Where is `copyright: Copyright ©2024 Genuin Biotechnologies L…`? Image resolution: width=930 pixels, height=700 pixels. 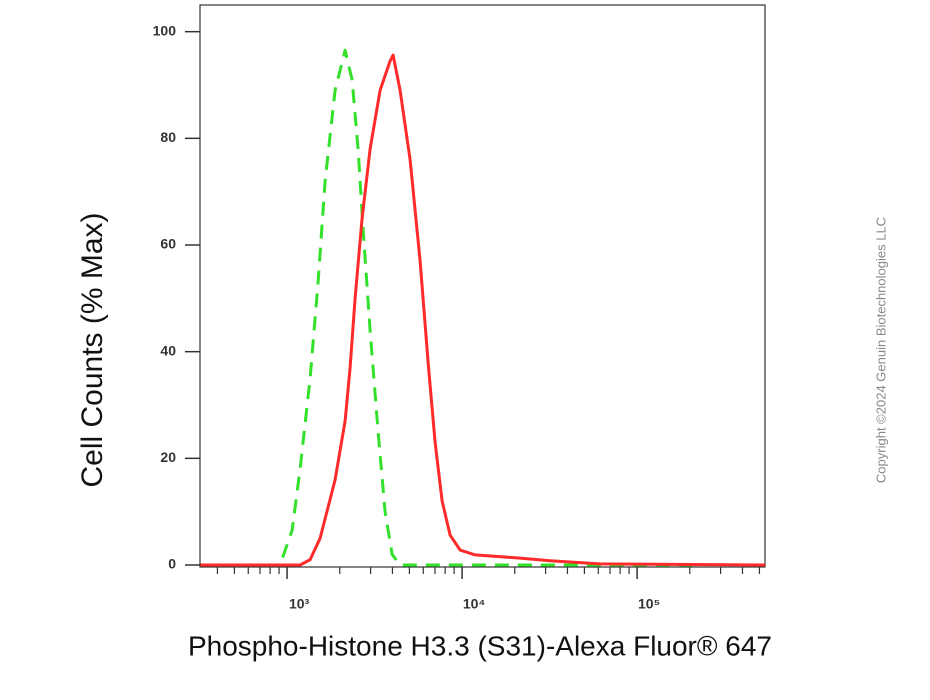 copyright: Copyright ©2024 Genuin Biotechnologies L… is located at coordinates (880, 350).